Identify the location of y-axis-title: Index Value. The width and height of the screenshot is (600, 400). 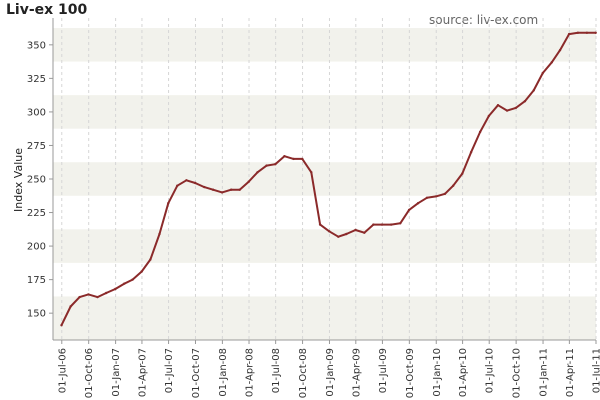
(18, 180).